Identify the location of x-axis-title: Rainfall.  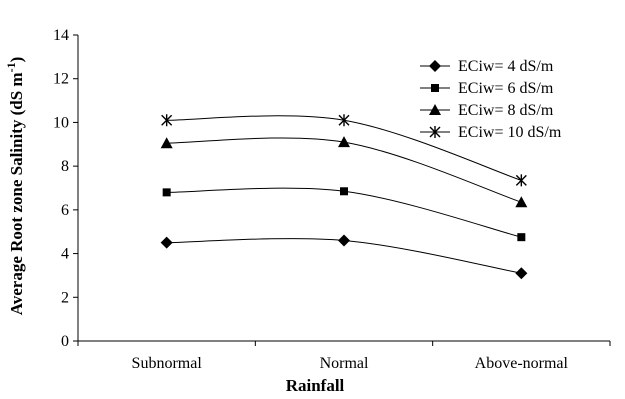
(315, 385).